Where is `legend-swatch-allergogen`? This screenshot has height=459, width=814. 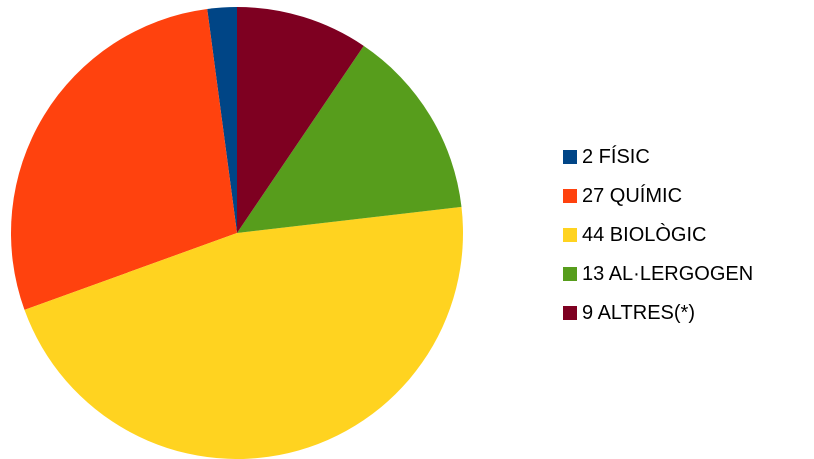
legend-swatch-allergogen is located at coordinates (570, 274).